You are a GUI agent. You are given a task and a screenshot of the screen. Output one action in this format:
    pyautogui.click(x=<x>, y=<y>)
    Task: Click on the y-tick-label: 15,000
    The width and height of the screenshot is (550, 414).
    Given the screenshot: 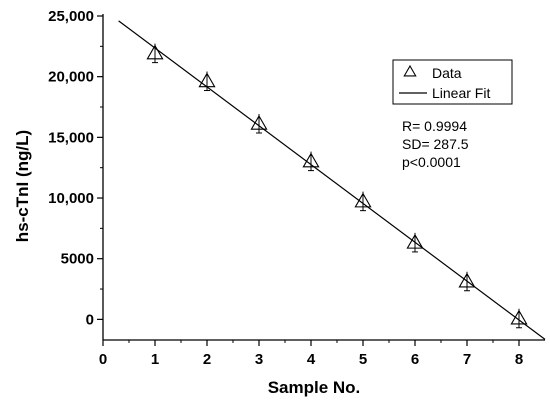 What is the action you would take?
    pyautogui.click(x=71, y=137)
    